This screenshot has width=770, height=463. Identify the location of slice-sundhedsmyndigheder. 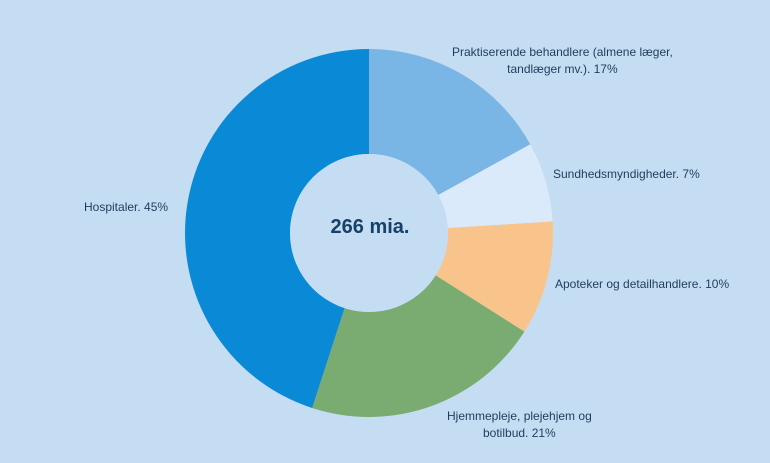
(495, 186).